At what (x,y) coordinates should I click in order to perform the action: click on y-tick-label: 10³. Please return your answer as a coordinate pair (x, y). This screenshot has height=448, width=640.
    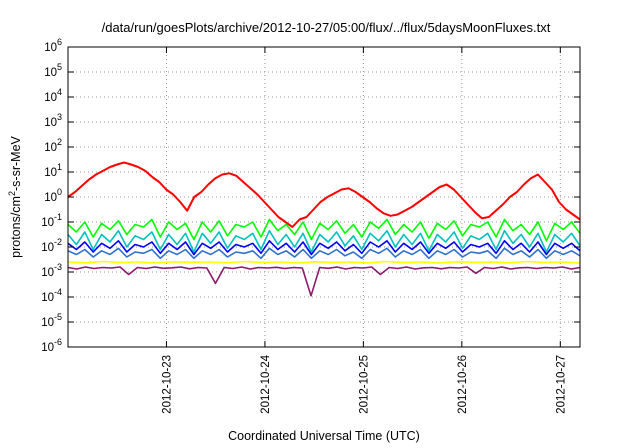
    Looking at the image, I should click on (53, 120).